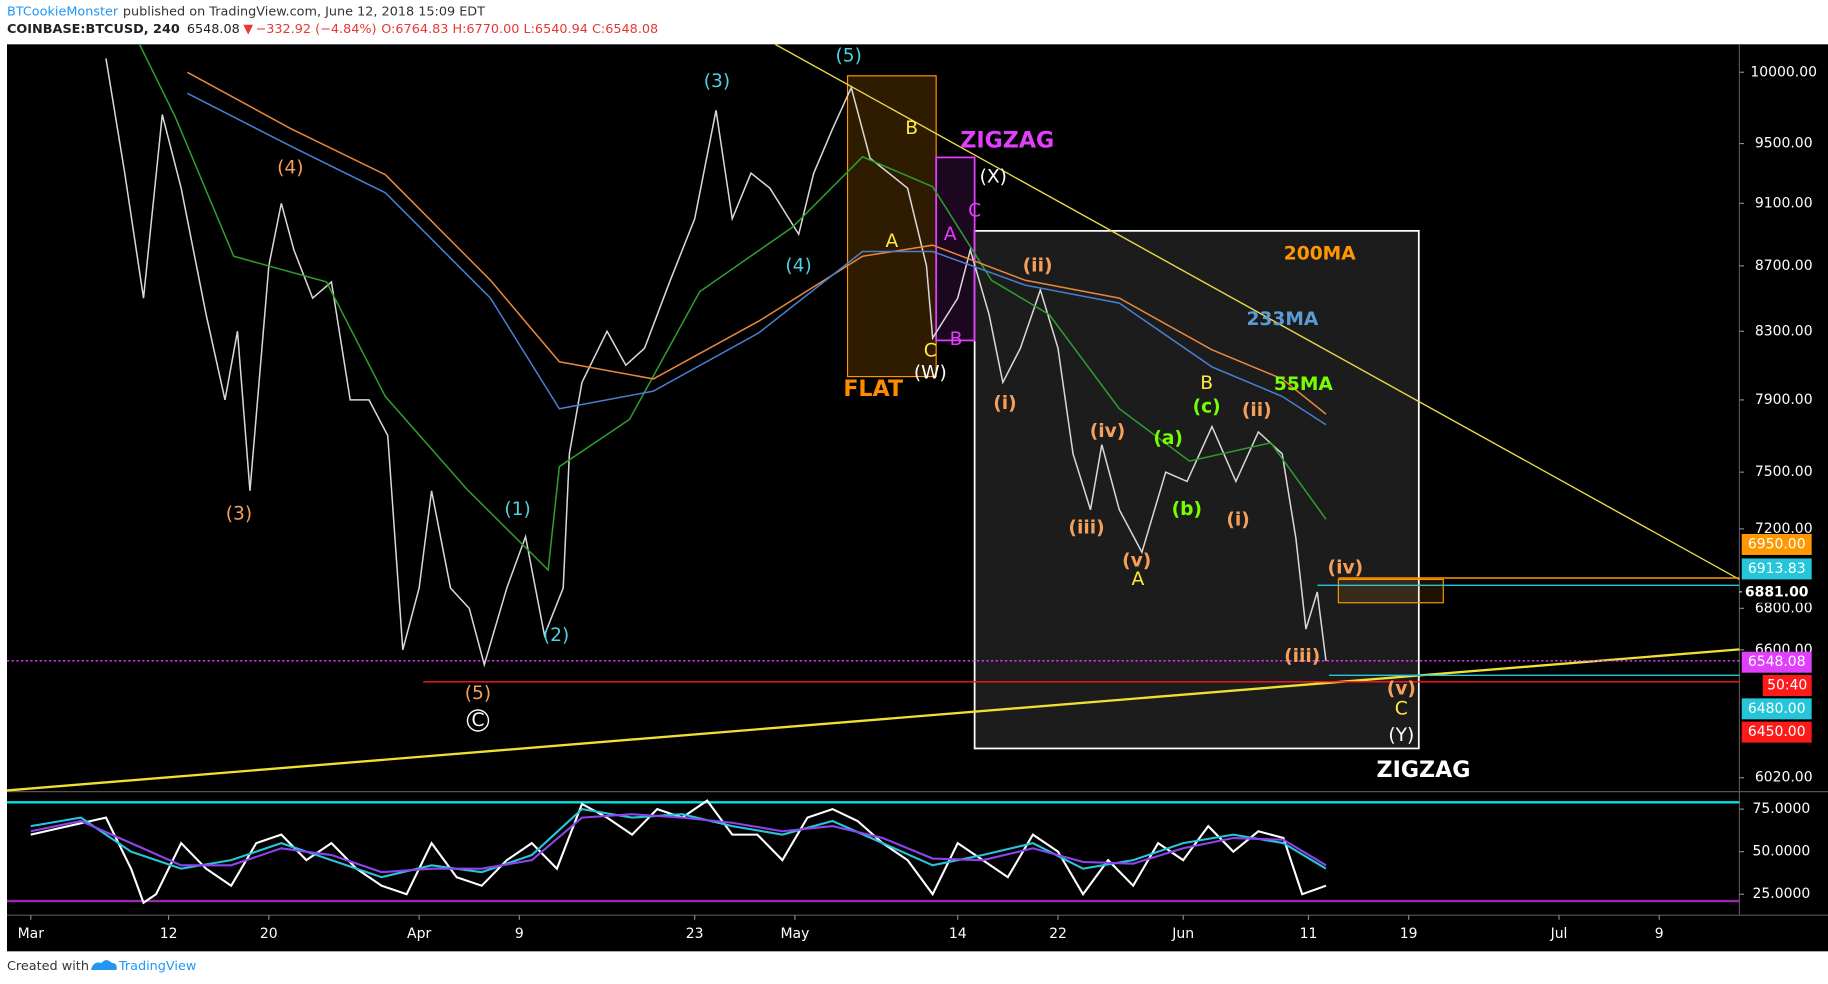  Describe the element at coordinates (873, 720) in the screenshot. I see `up-trendline` at that location.